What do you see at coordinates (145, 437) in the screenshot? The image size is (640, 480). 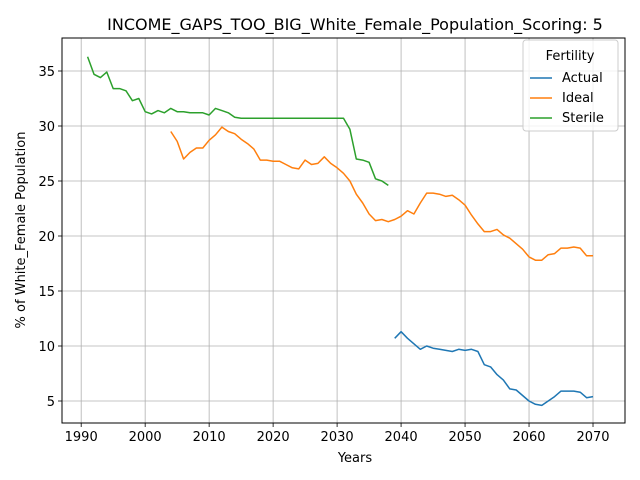 I see `x-tick-label: 2000` at bounding box center [145, 437].